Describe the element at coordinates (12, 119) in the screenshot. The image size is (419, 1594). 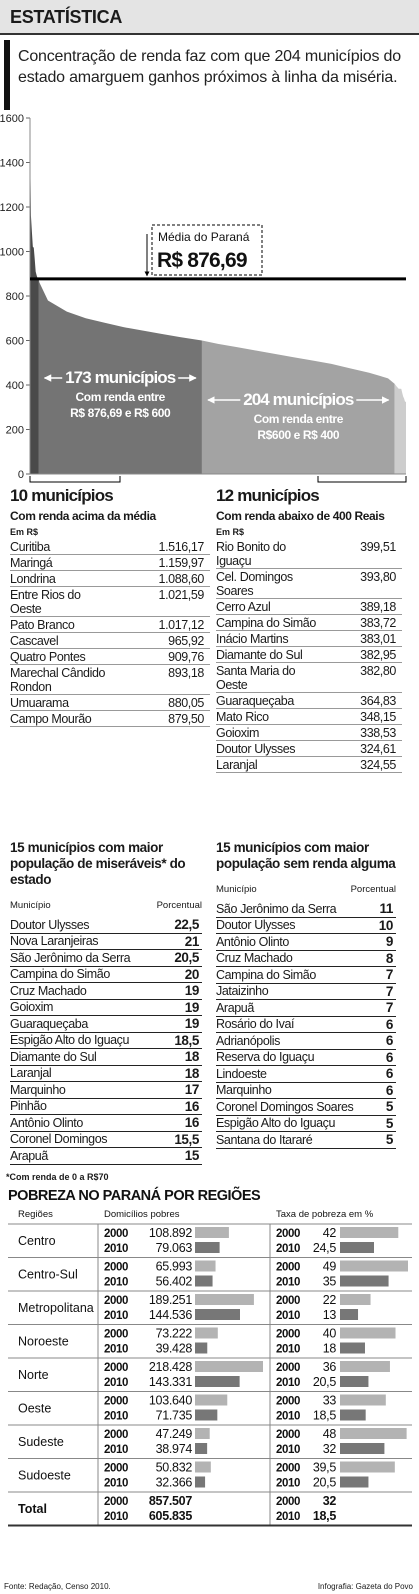
I see `y-tick-label: 1600` at that location.